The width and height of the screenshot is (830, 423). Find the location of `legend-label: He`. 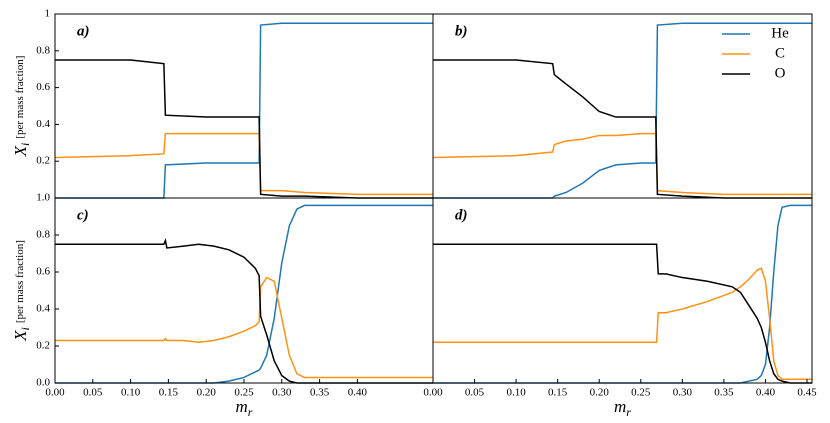

legend-label: He is located at coordinates (780, 33).